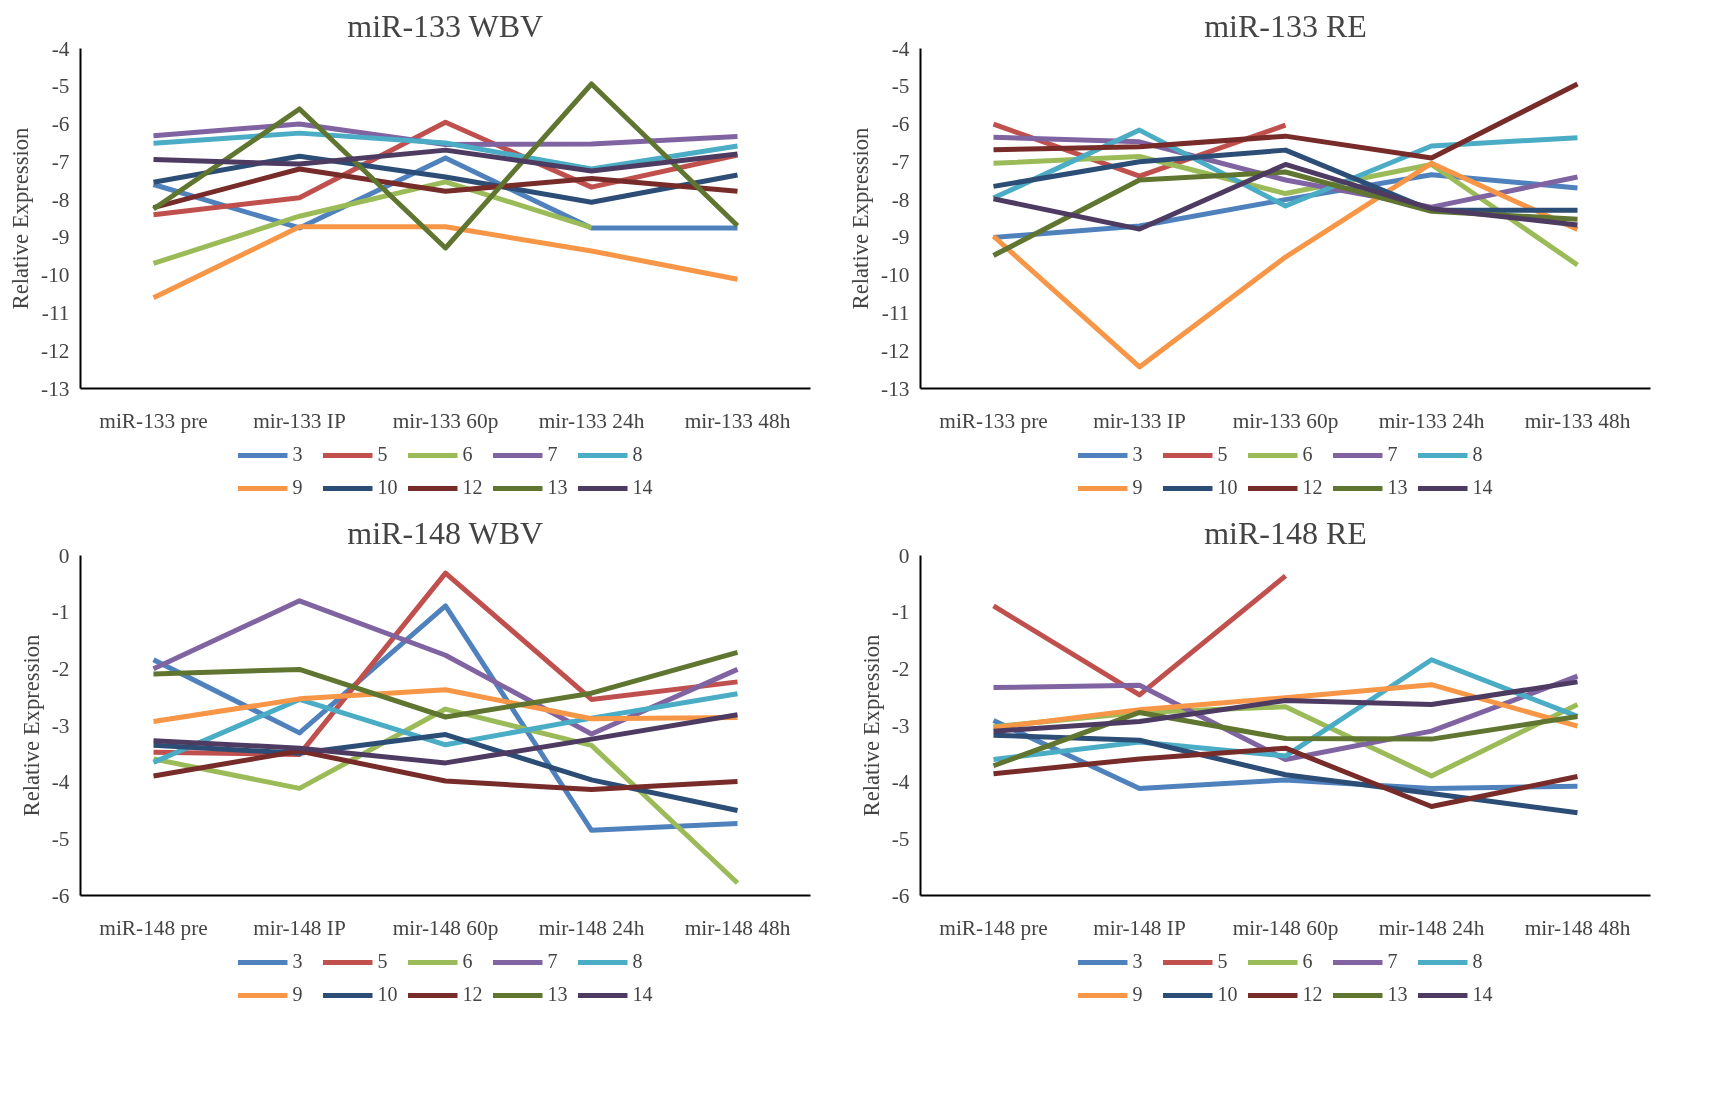 The image size is (1732, 1108). Describe the element at coordinates (1285, 25) in the screenshot. I see `chart-title: miR-133 RE` at that location.